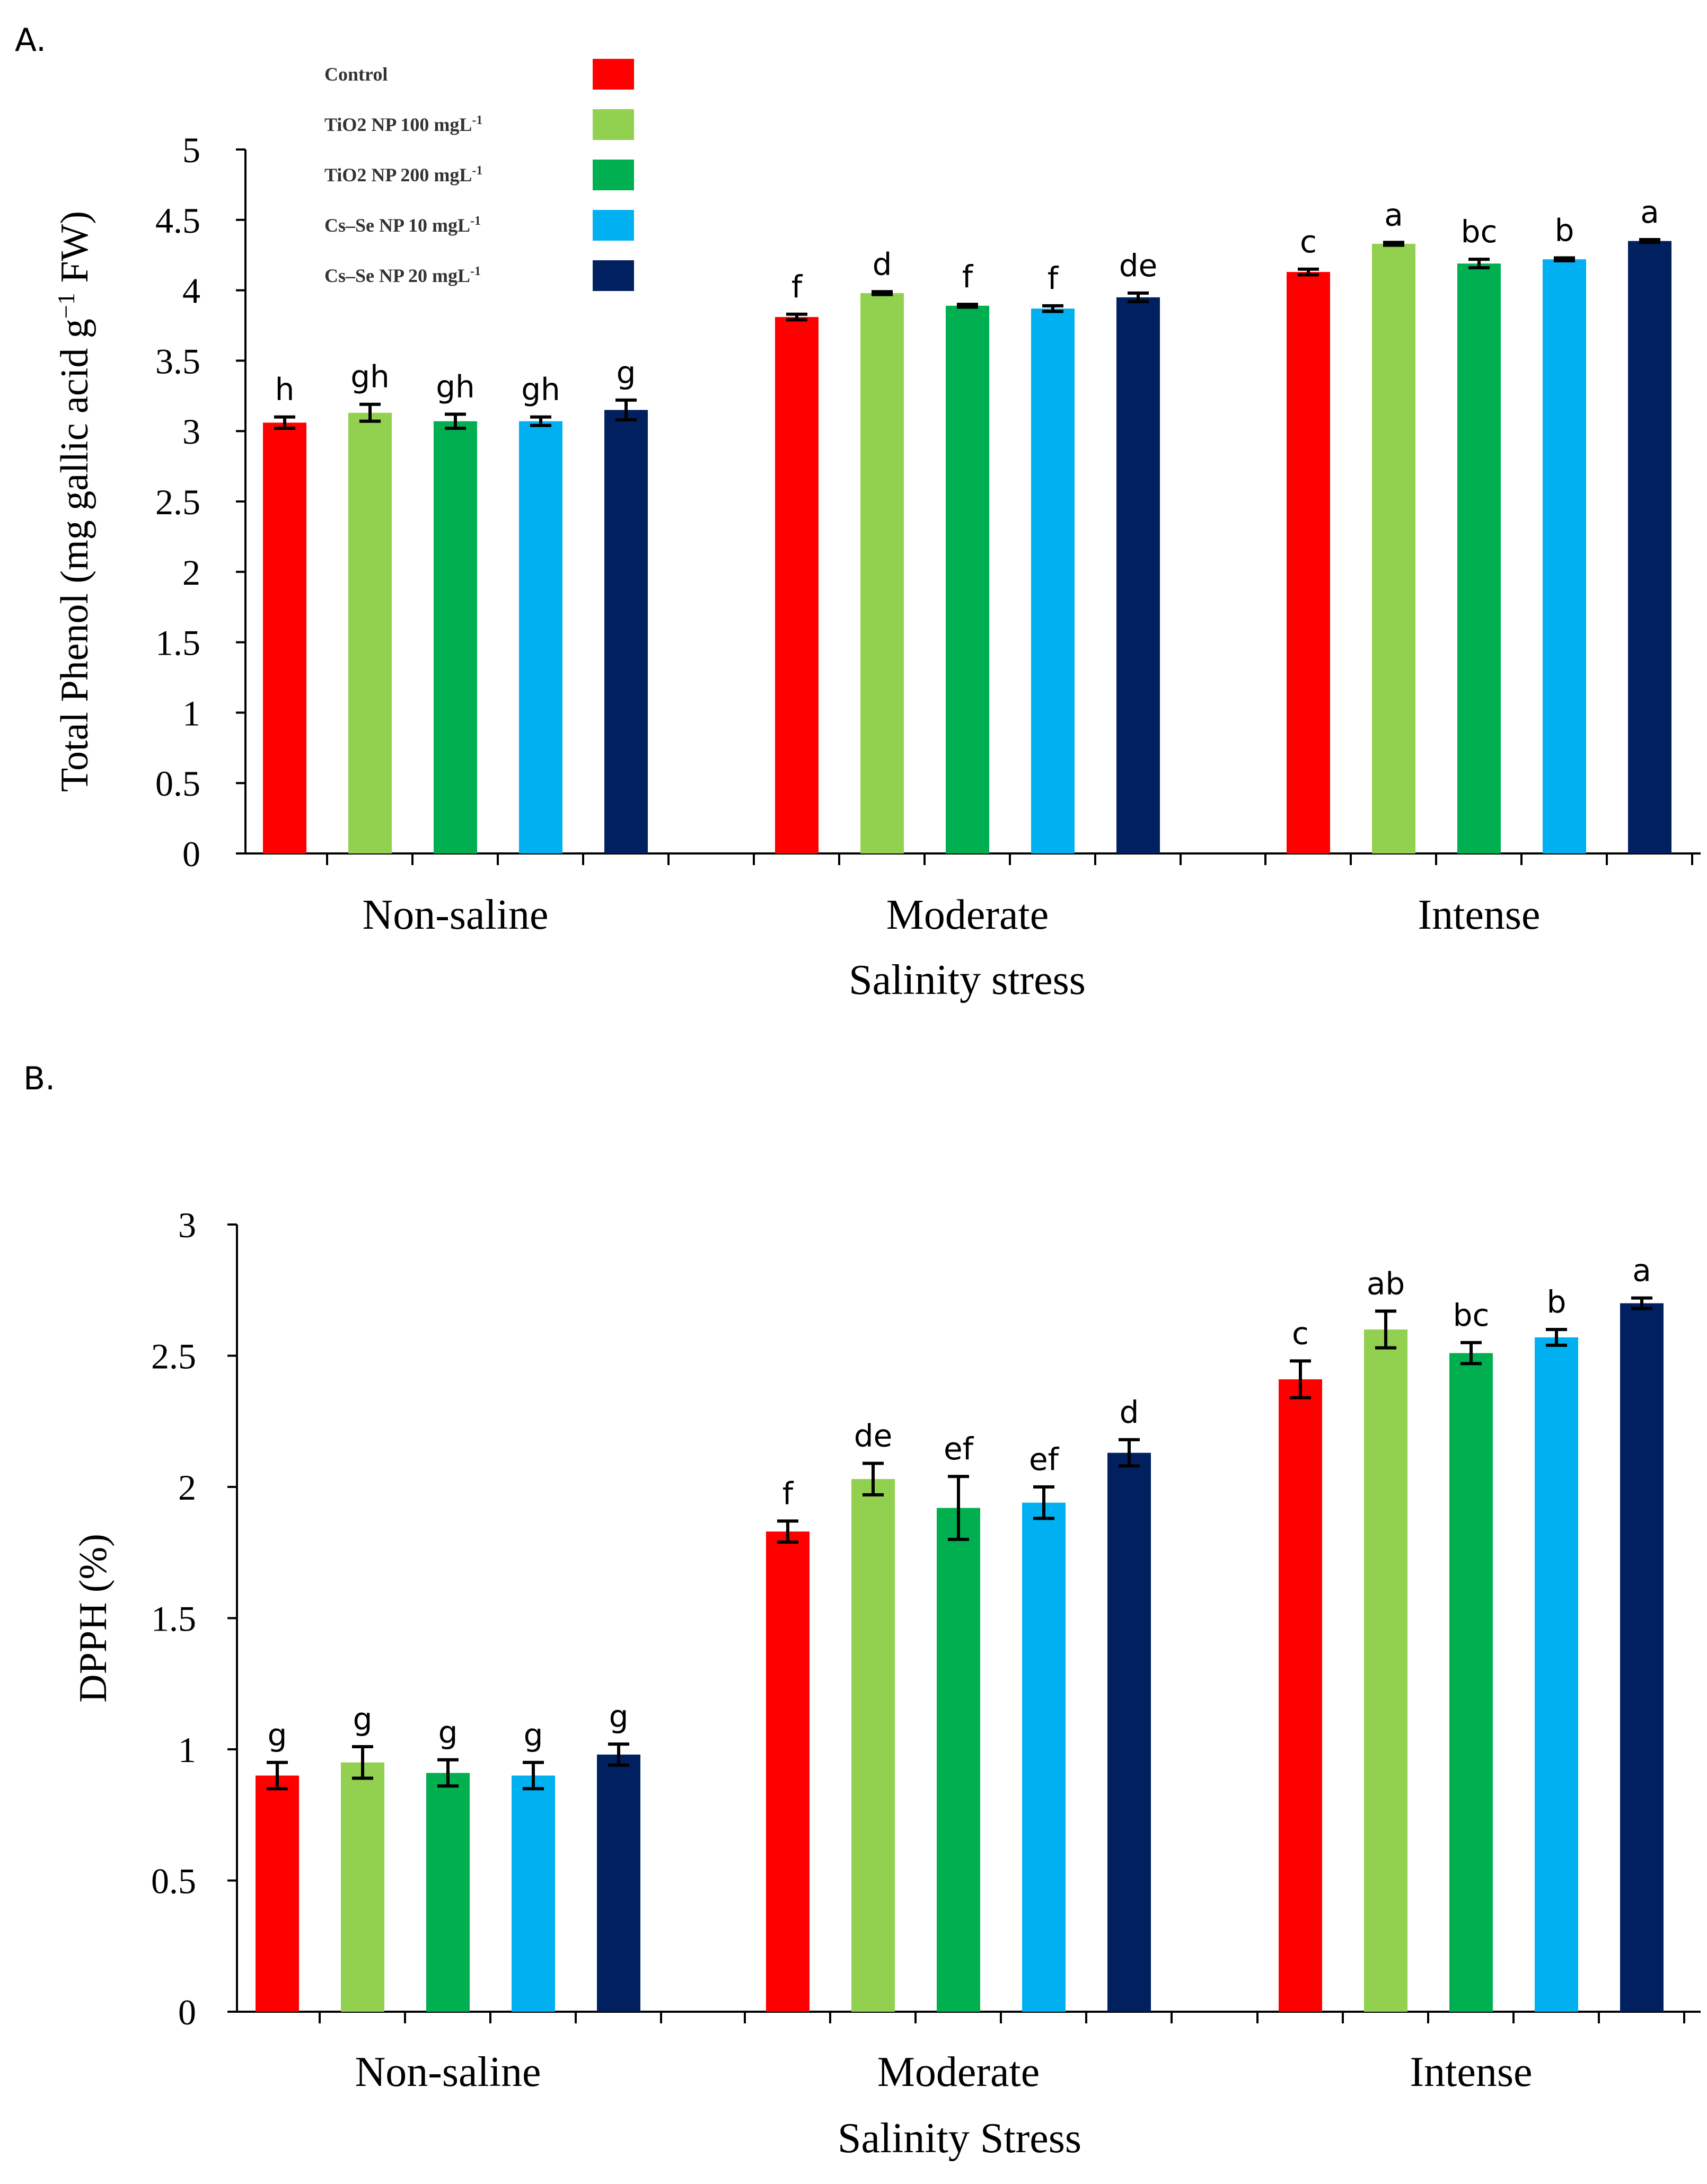  I want to click on y-tick-label: 4.5, so click(177, 220).